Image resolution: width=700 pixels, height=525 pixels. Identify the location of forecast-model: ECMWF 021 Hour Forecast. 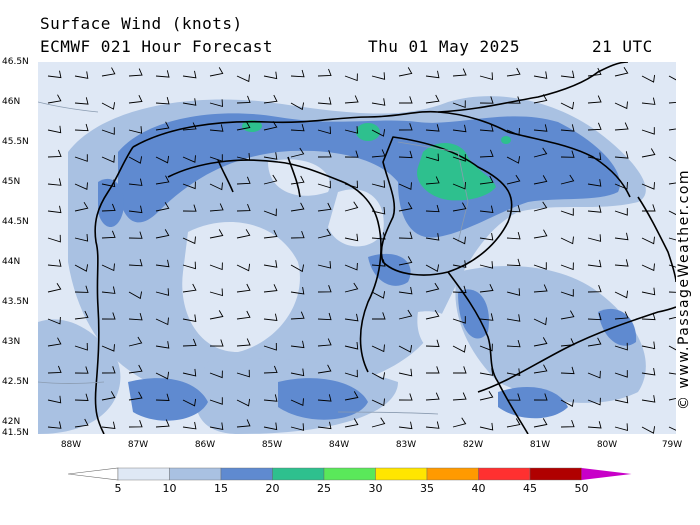
(157, 46).